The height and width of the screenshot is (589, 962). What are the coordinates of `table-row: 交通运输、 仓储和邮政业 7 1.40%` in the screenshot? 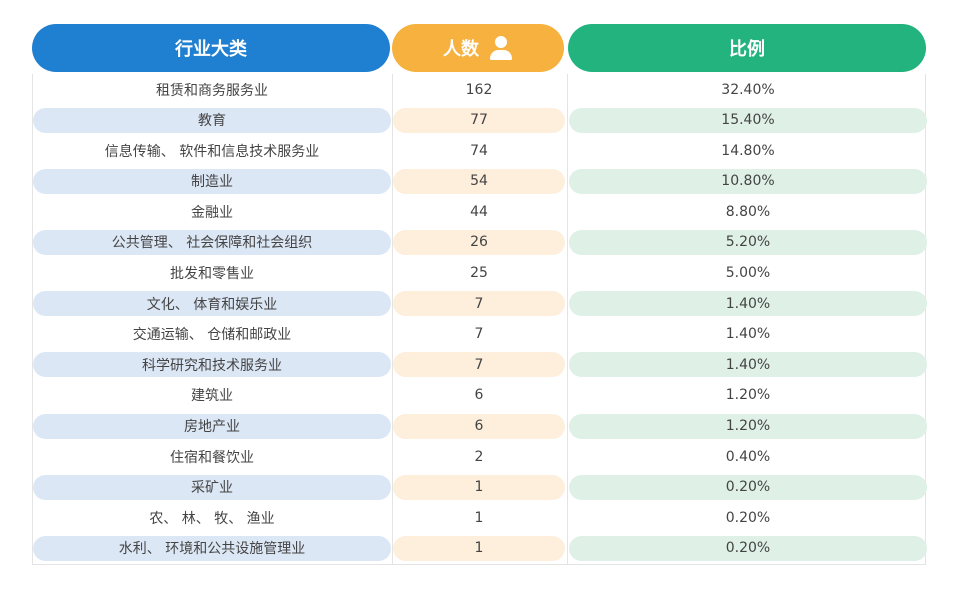 It's located at (479, 334).